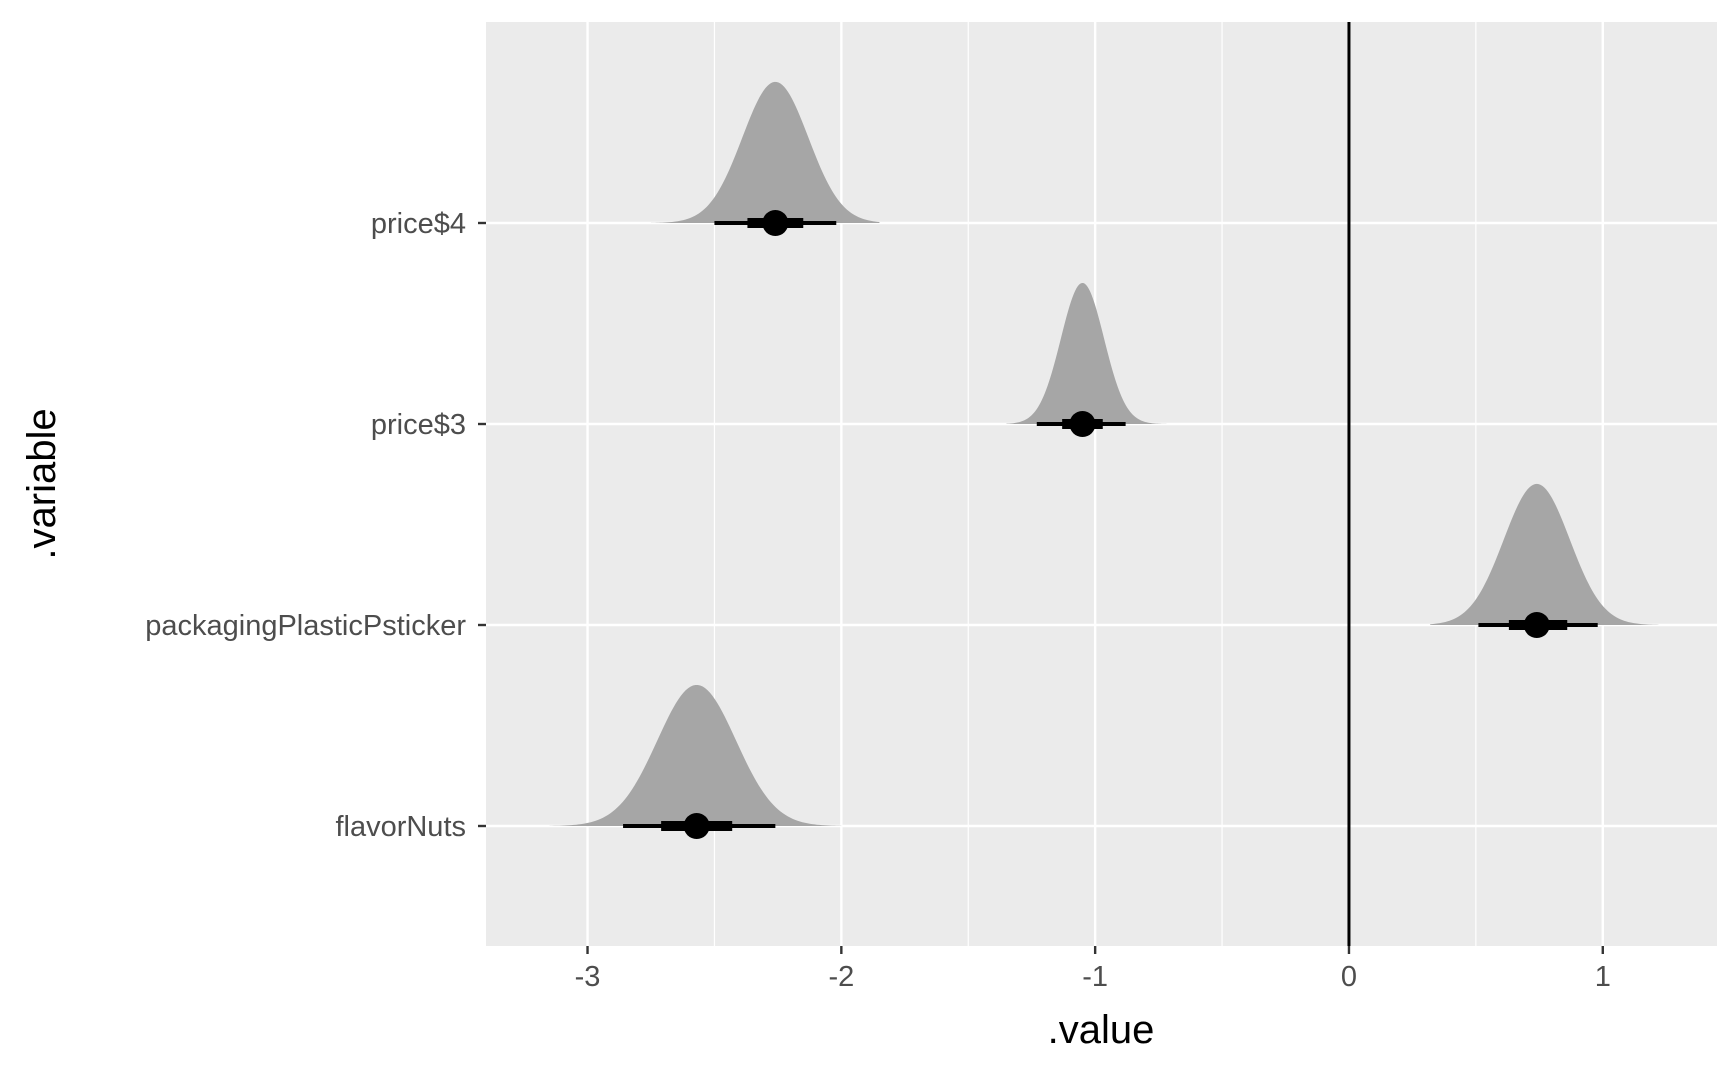 The height and width of the screenshot is (1067, 1728). What do you see at coordinates (305, 626) in the screenshot?
I see `y-tick-label: packagingPlasticPsticker` at bounding box center [305, 626].